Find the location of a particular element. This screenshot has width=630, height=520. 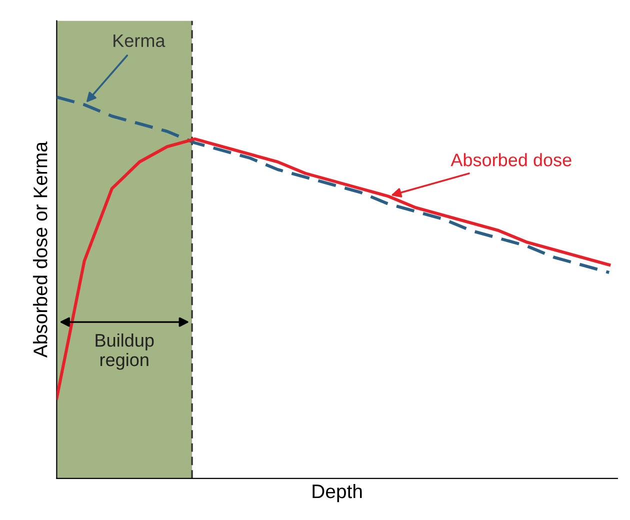

annotation: Buildup region is located at coordinates (125, 351).